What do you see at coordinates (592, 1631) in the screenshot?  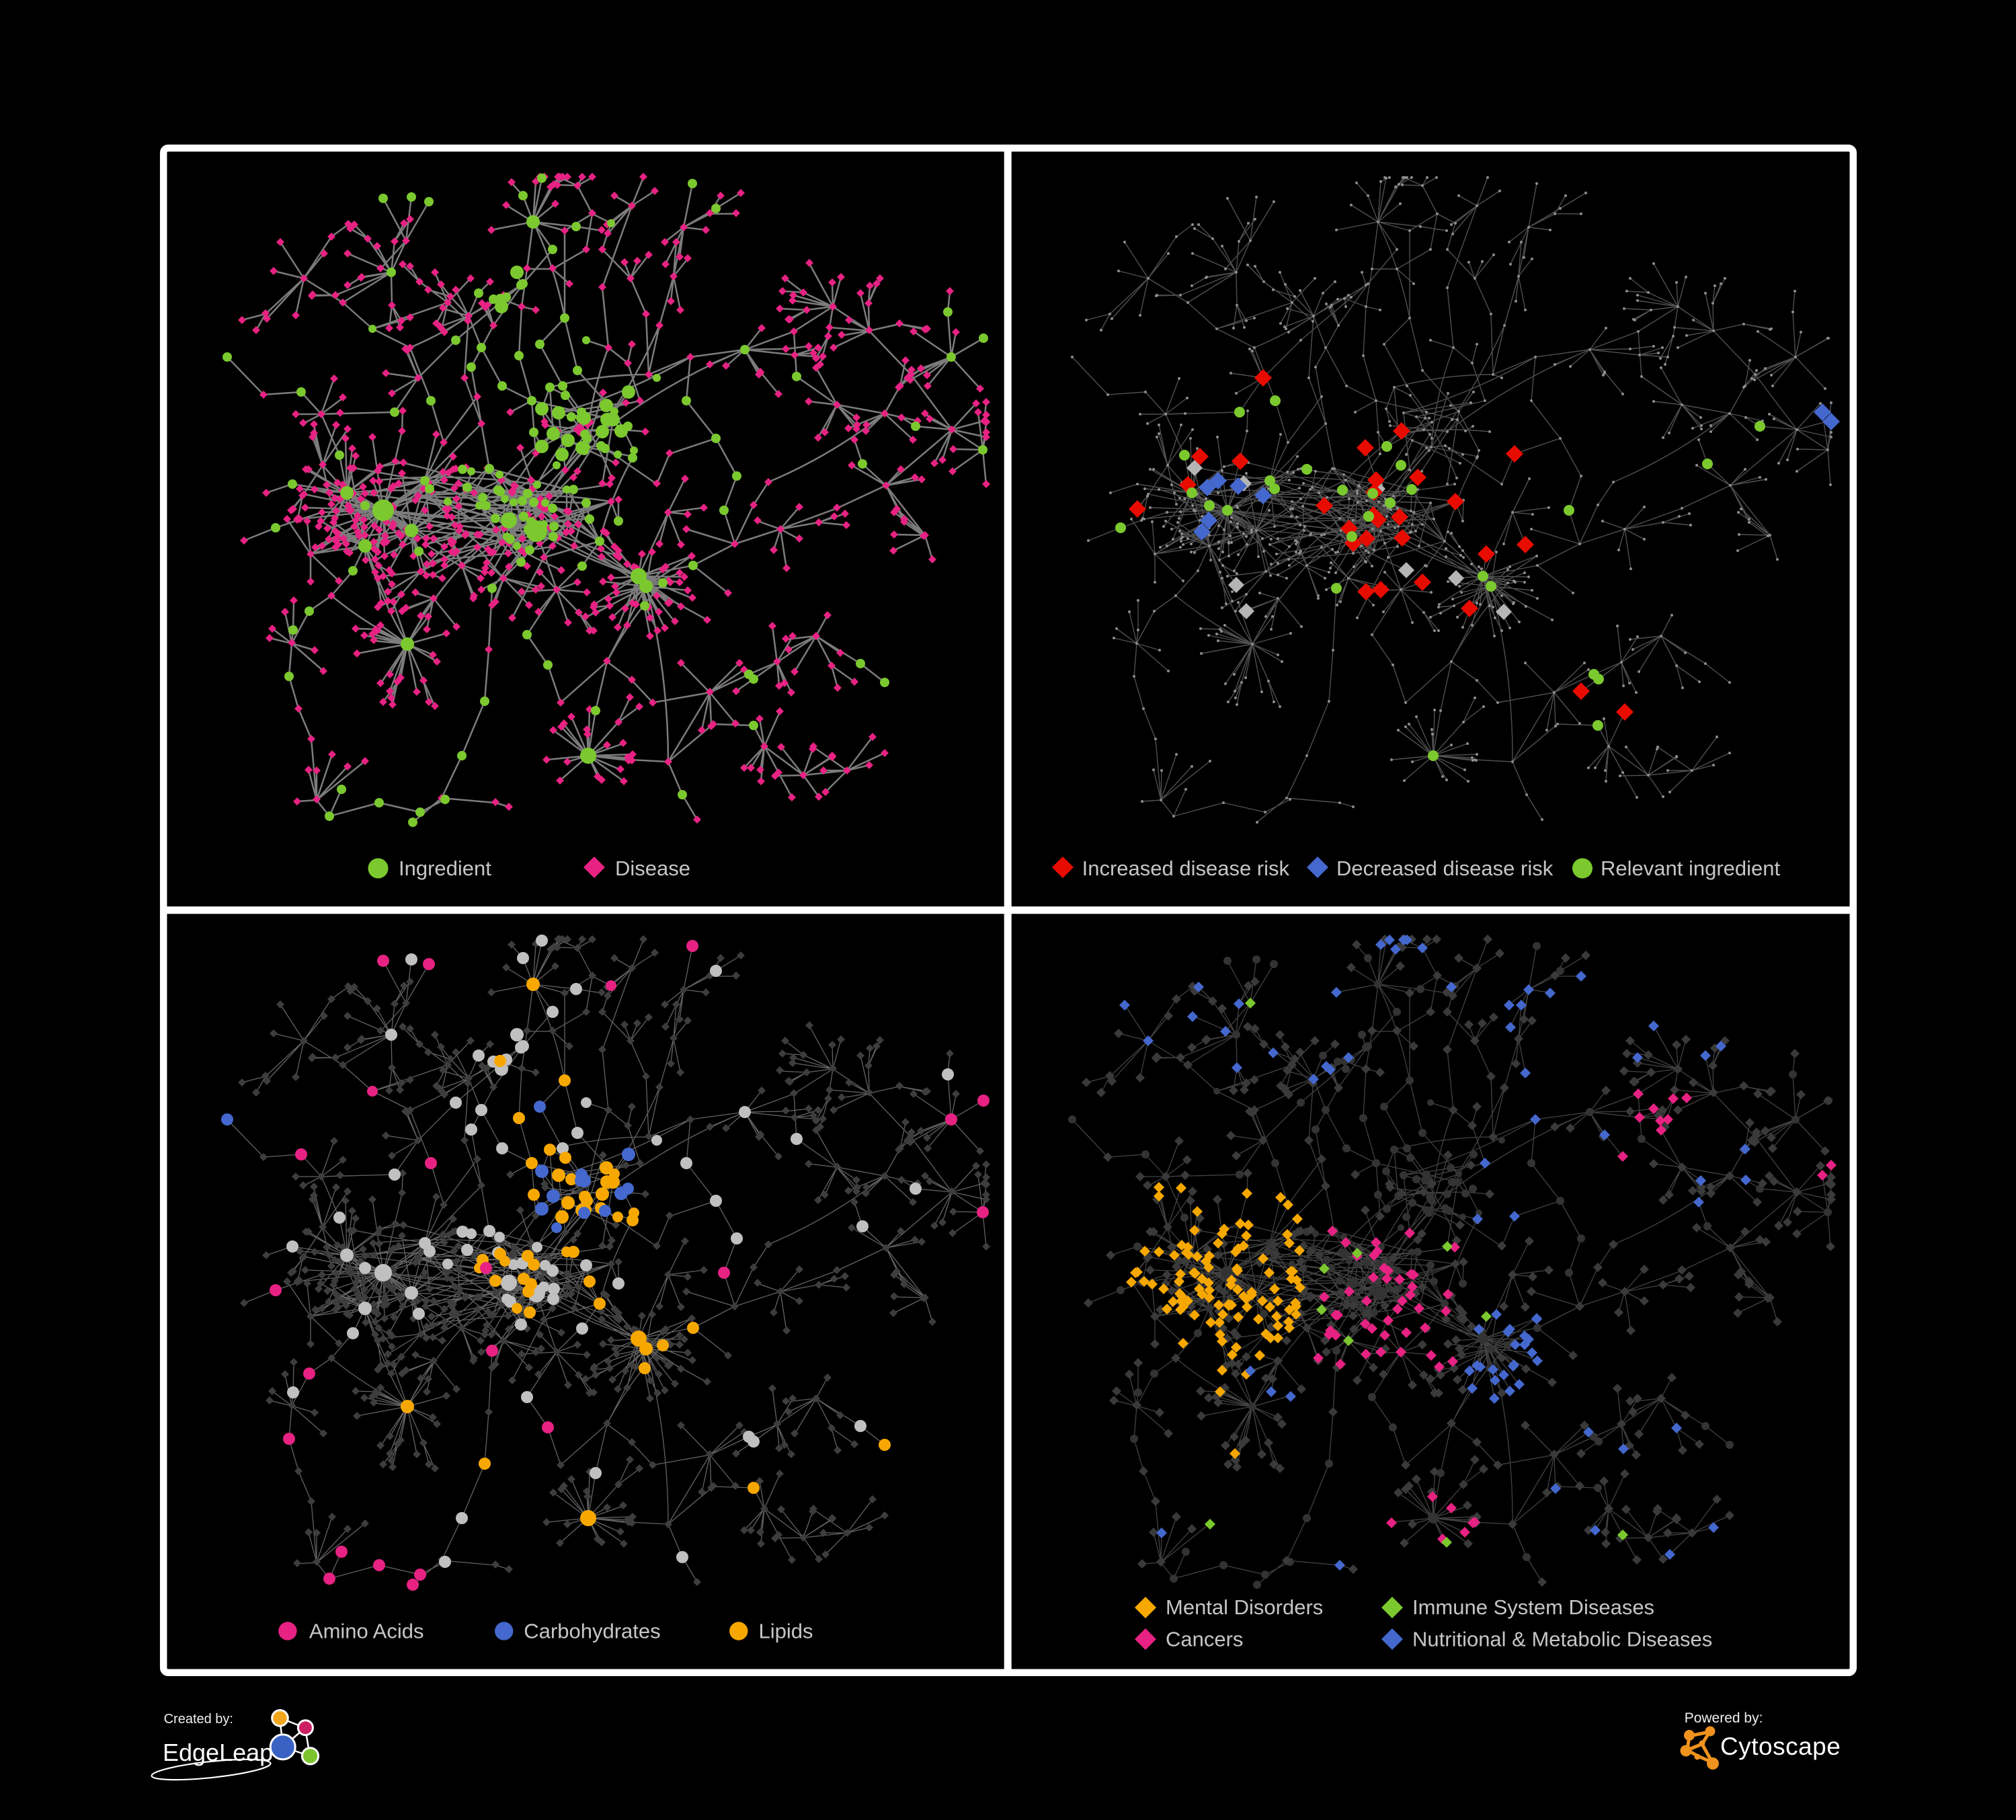 I see `svg-text: Carbohydrates` at bounding box center [592, 1631].